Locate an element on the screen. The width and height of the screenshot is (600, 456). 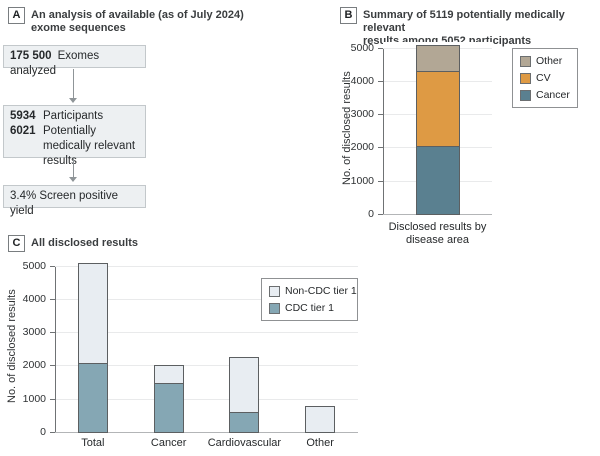
panel-b-y-axis-label: No. of disclosed results is located at coordinates (347, 128).